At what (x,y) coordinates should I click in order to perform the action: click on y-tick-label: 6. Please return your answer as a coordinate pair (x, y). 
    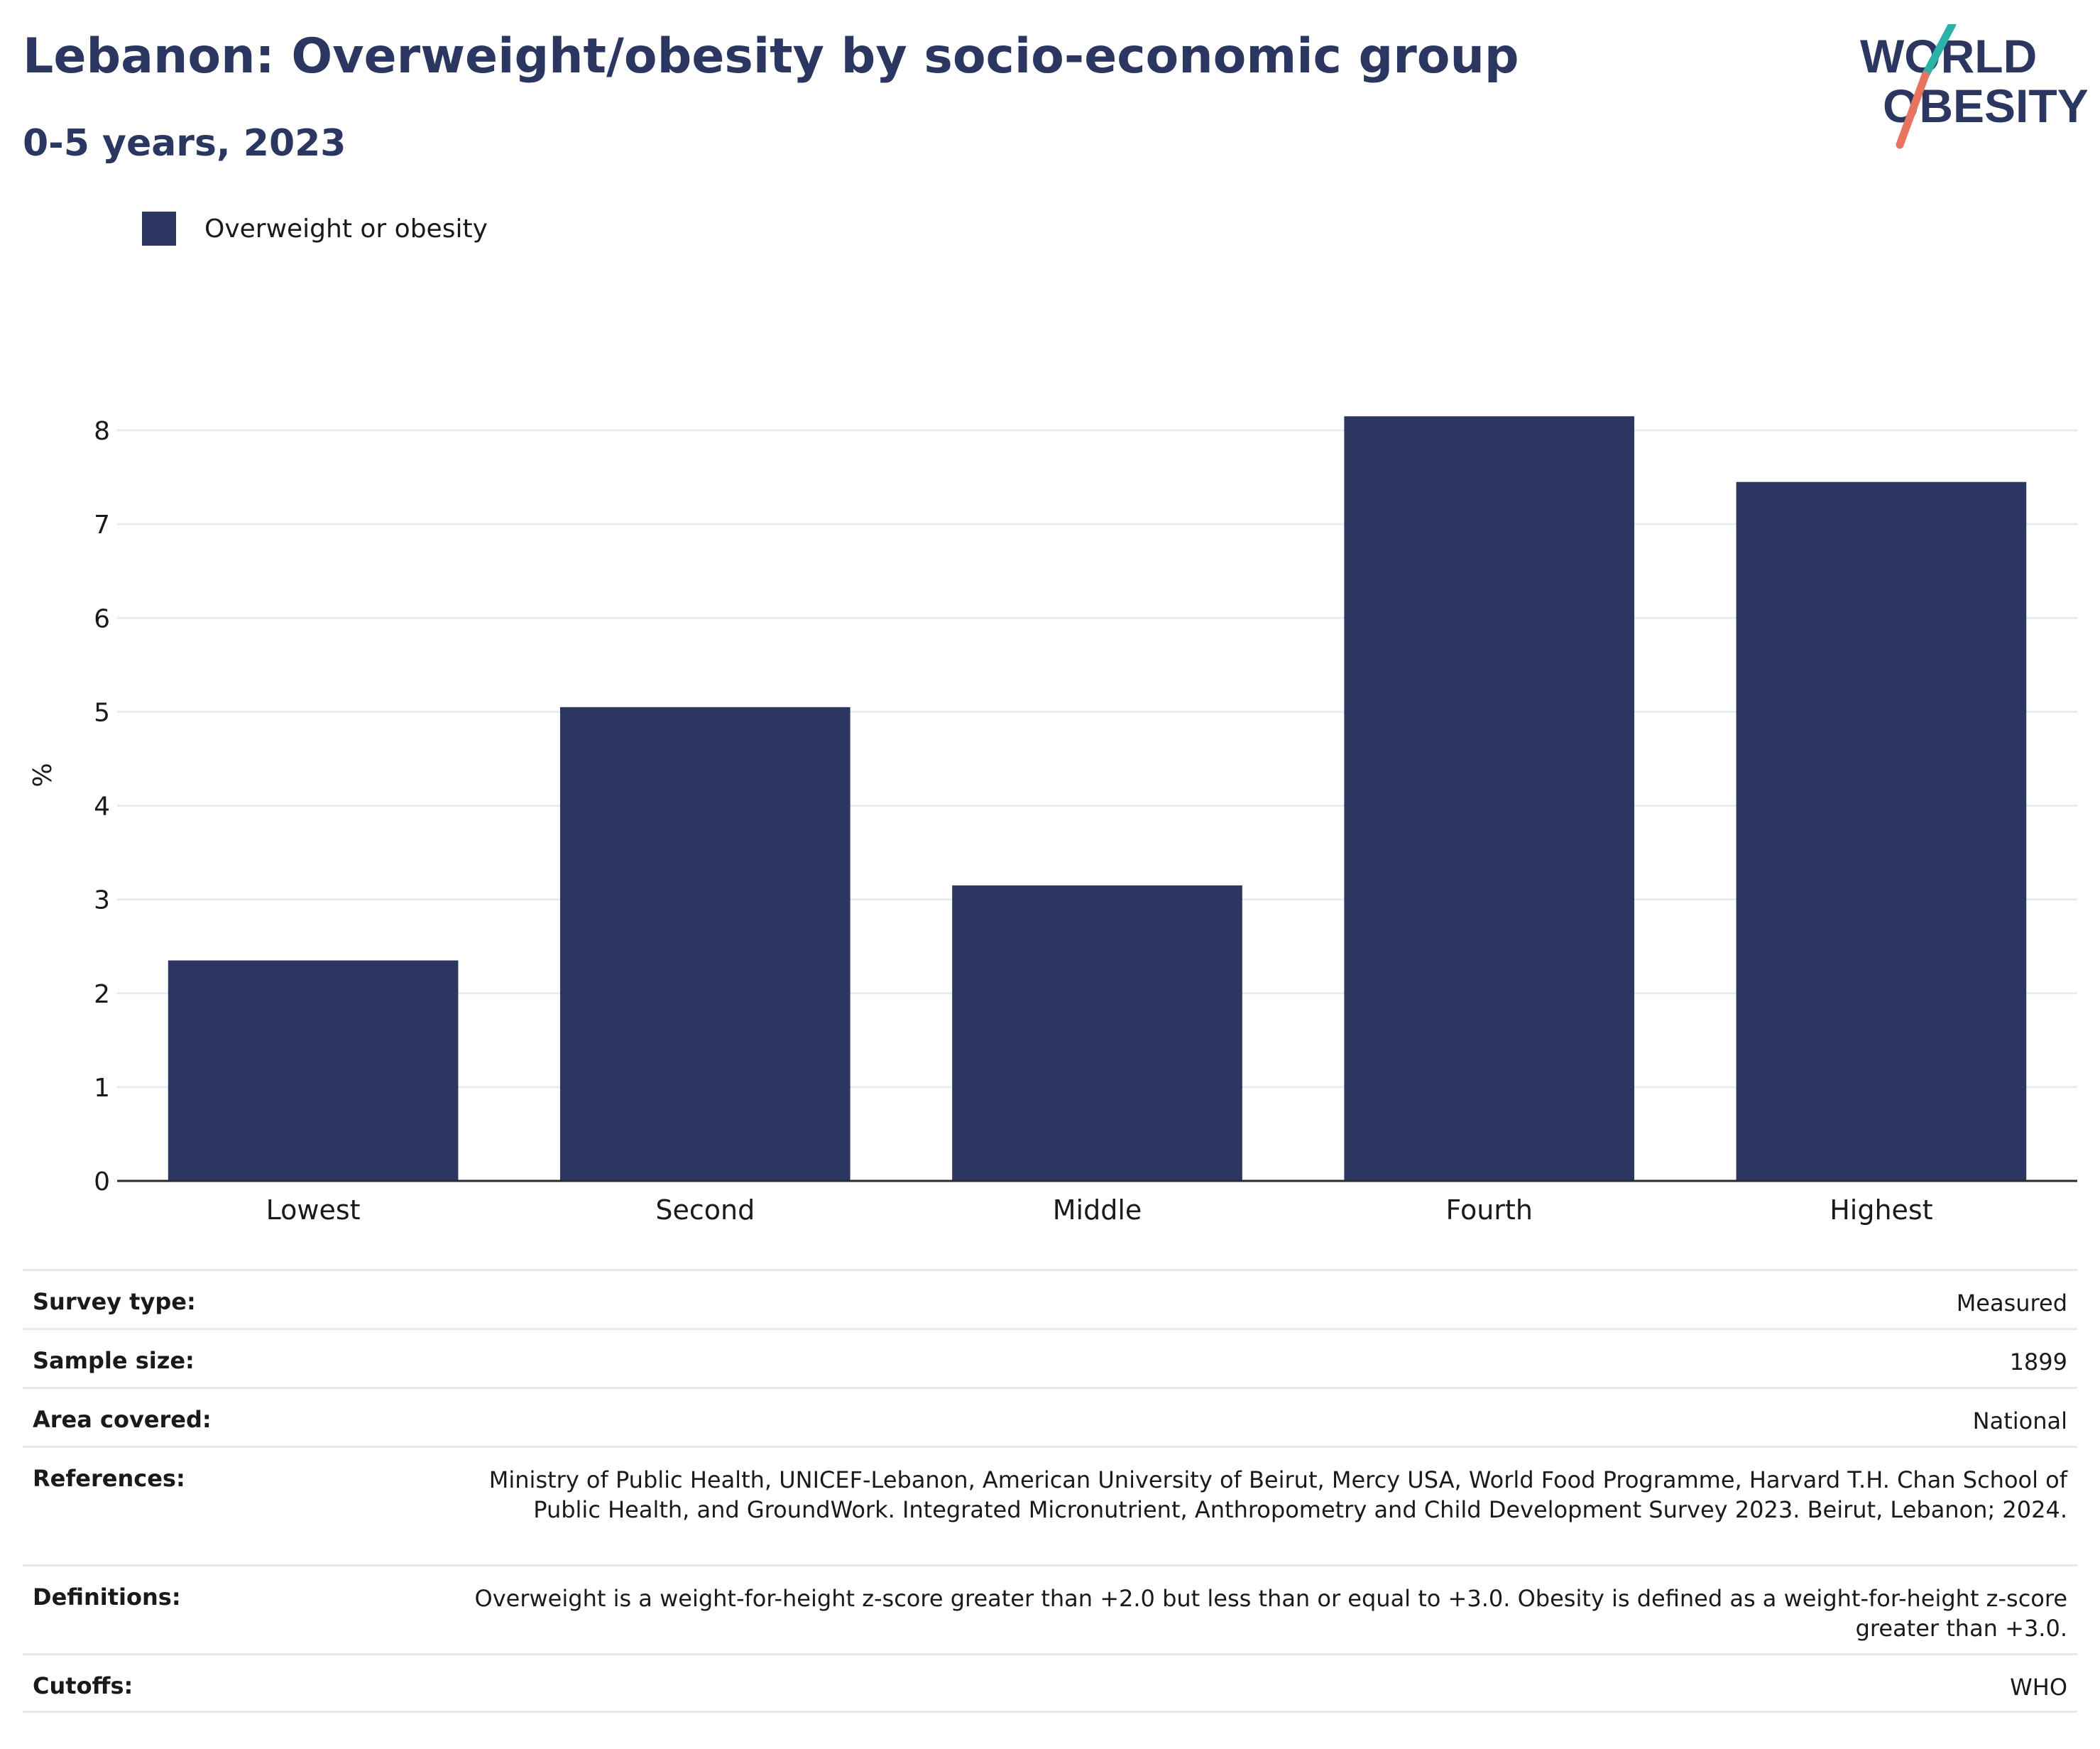
    Looking at the image, I should click on (102, 618).